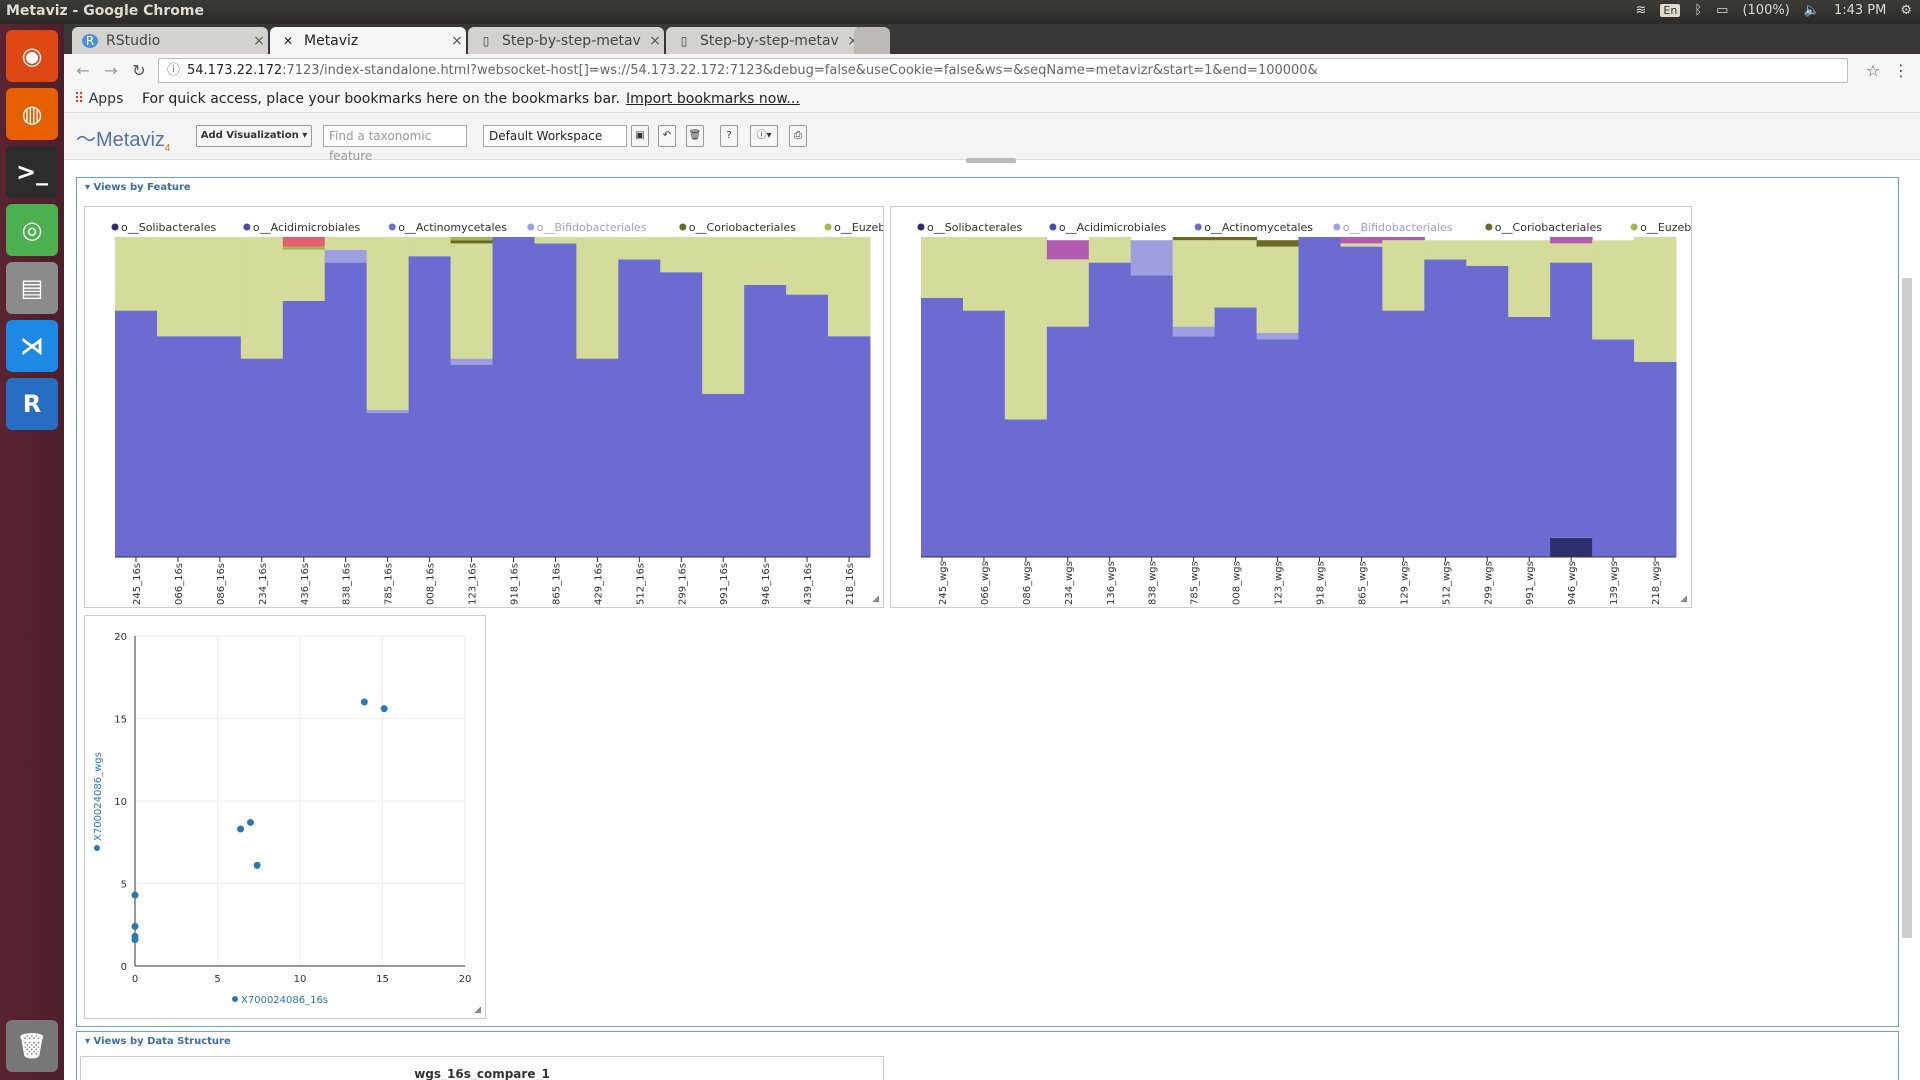  I want to click on delete-workspace-icon: 🗑, so click(695, 136).